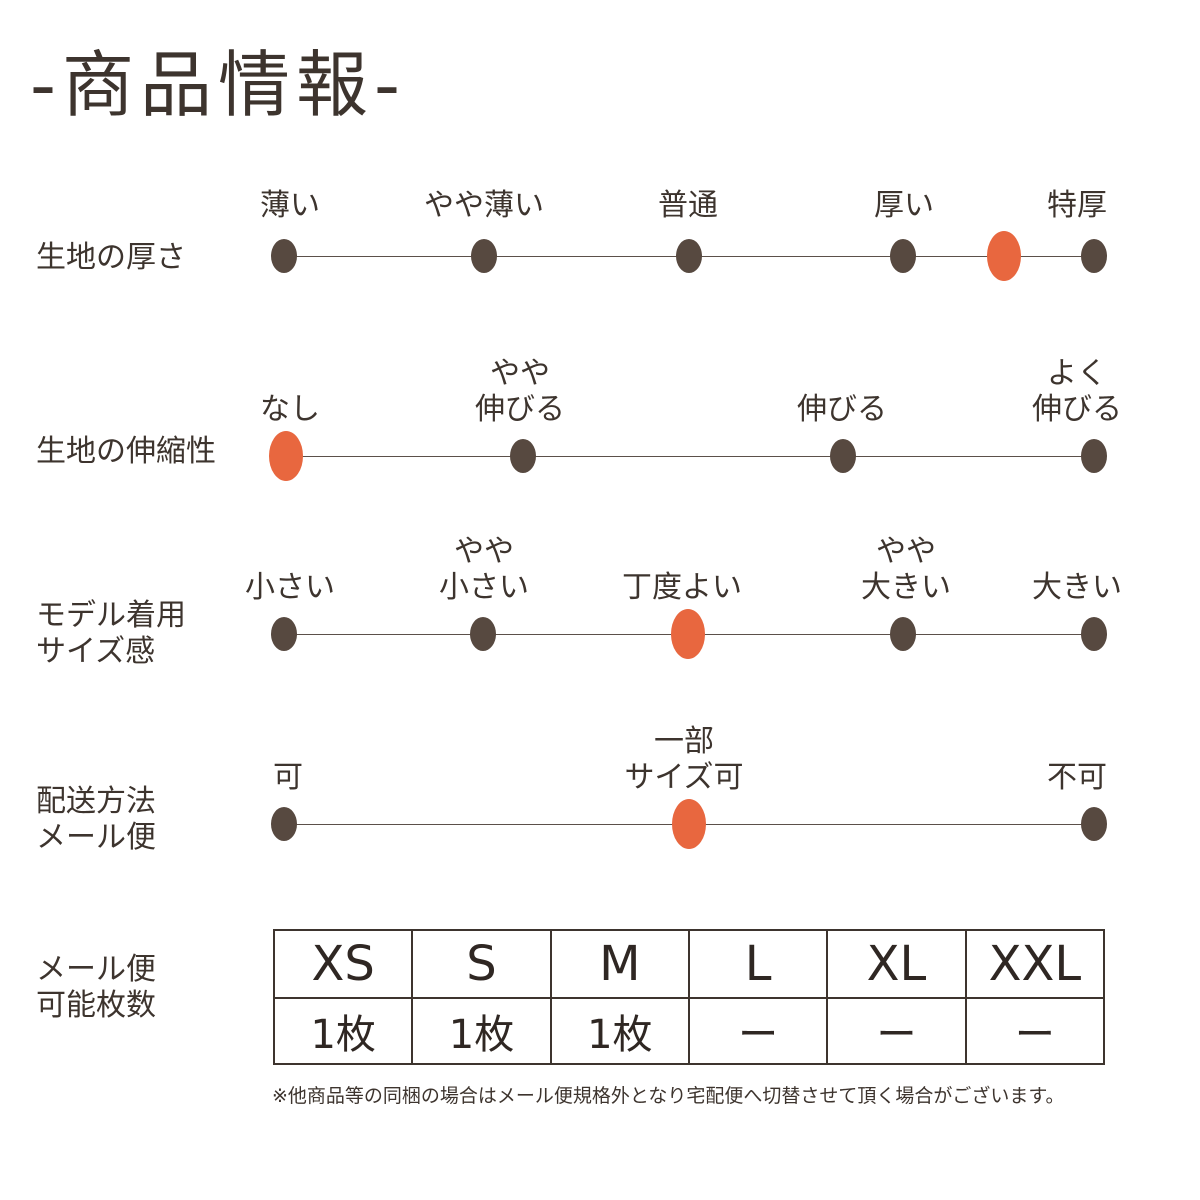 The width and height of the screenshot is (1200, 1200). What do you see at coordinates (689, 824) in the screenshot?
I see `shipping-selected-marker` at bounding box center [689, 824].